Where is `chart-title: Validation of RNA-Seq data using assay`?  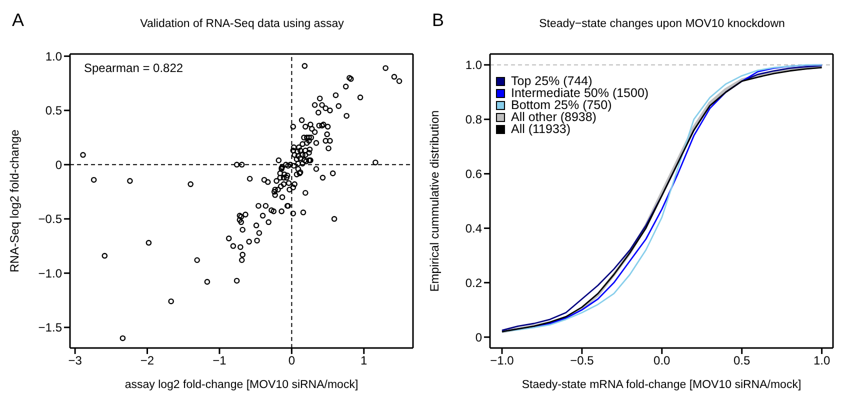
chart-title: Validation of RNA-Seq data using assay is located at coordinates (242, 24).